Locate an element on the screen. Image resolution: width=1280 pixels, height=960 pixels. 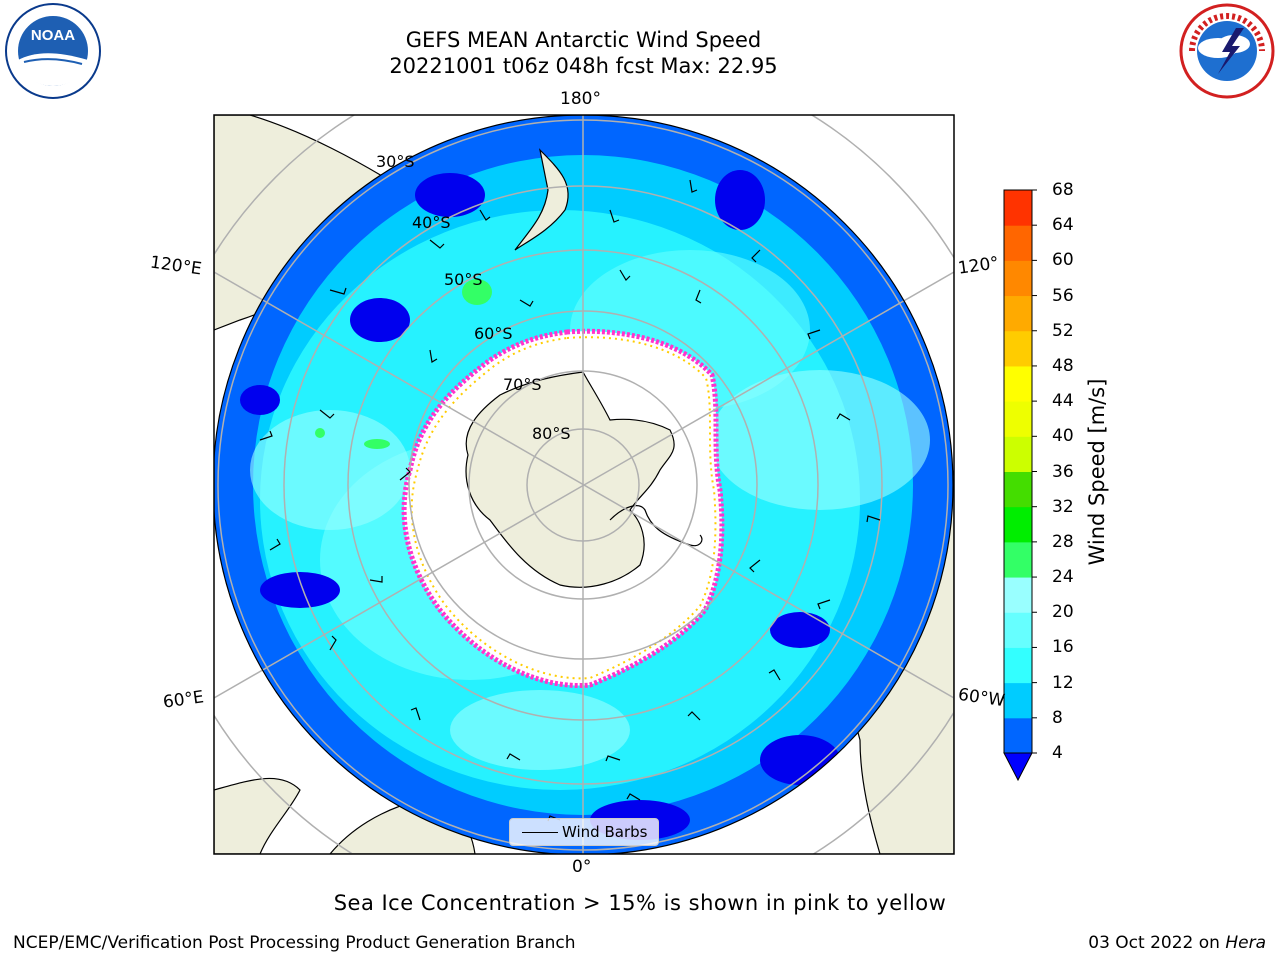
antarctica-landmass is located at coordinates (570, 479).